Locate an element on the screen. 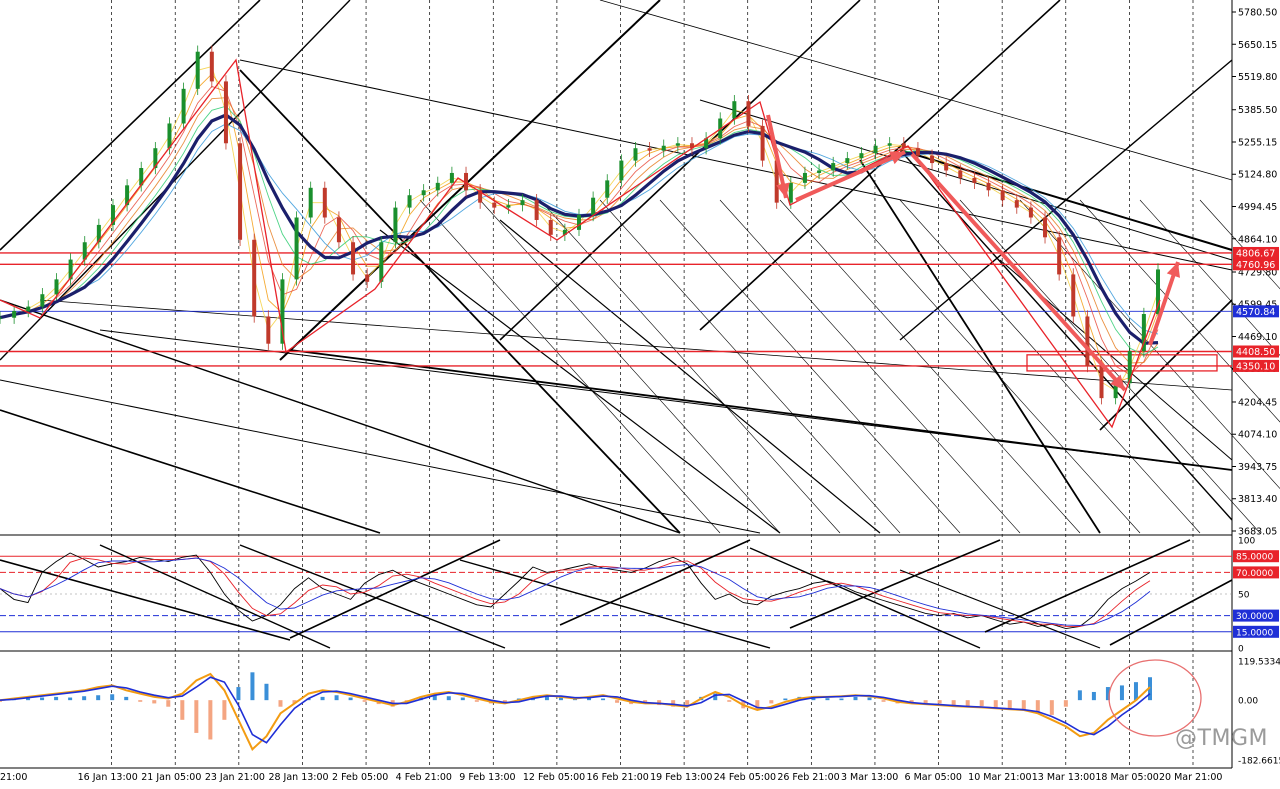 The width and height of the screenshot is (1280, 789). time-tick-label: 16 Feb 21:00 is located at coordinates (618, 777).